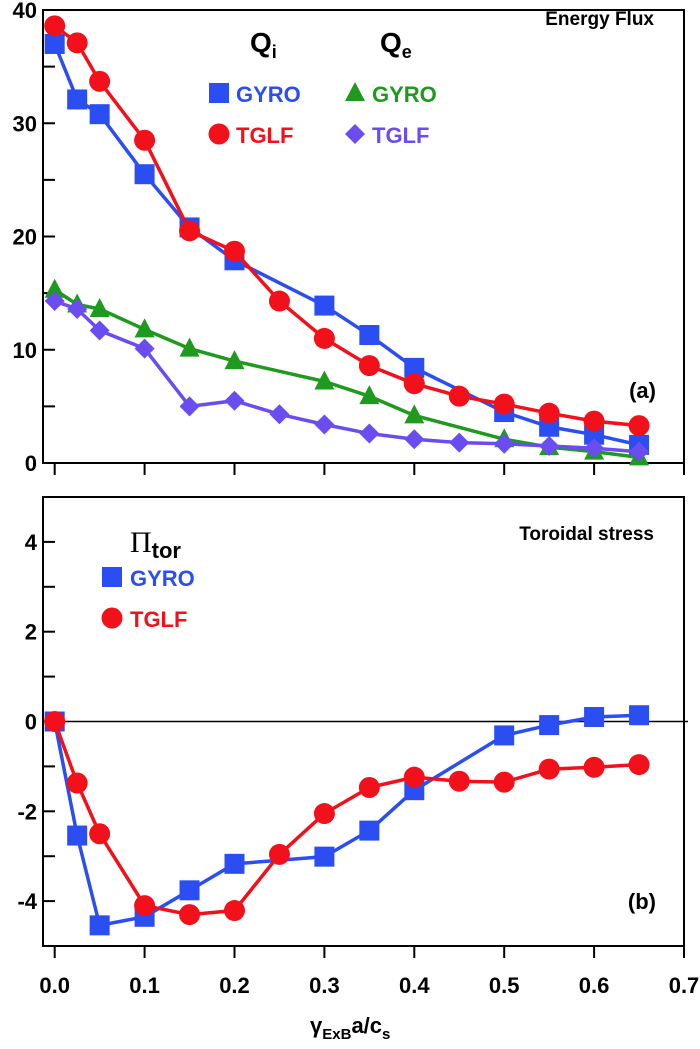 This screenshot has width=700, height=1049. I want to click on legend-subscript: i, so click(274, 52).